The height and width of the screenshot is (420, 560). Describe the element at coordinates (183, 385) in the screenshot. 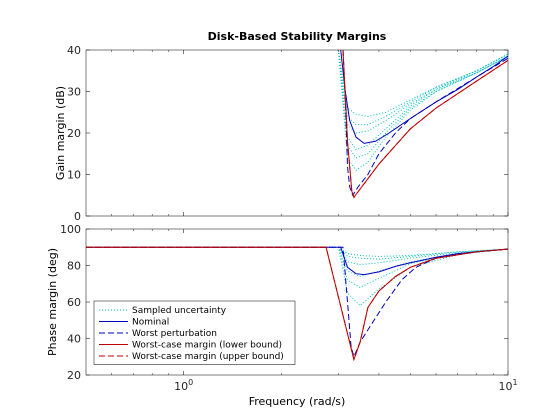

I see `phase-xtick-label-0: 10⁰` at that location.